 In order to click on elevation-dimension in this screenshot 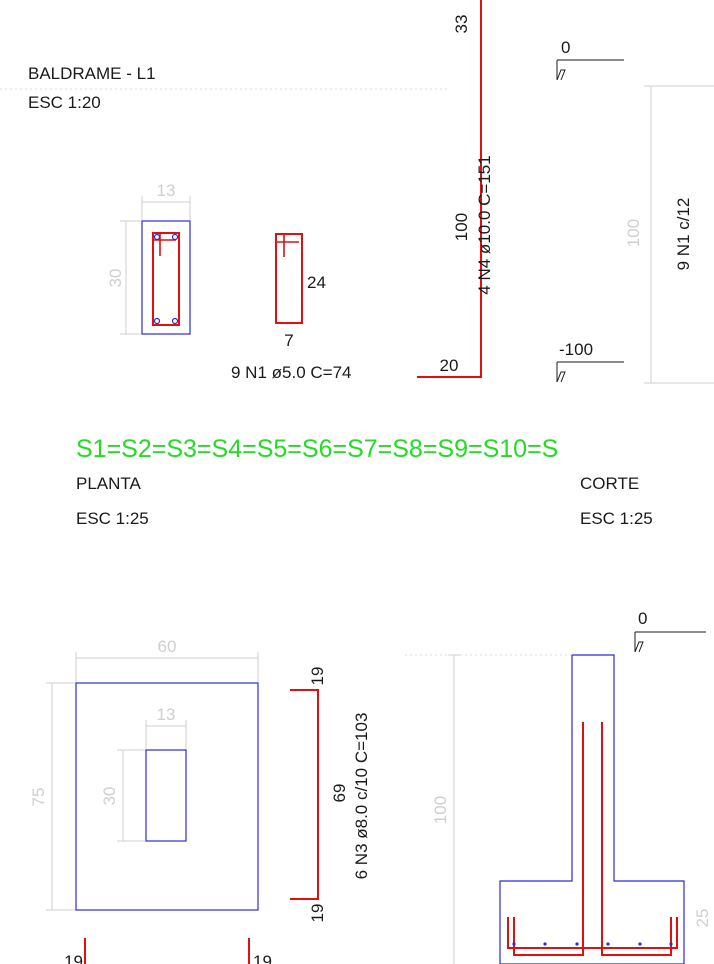, I will do `click(679, 234)`.